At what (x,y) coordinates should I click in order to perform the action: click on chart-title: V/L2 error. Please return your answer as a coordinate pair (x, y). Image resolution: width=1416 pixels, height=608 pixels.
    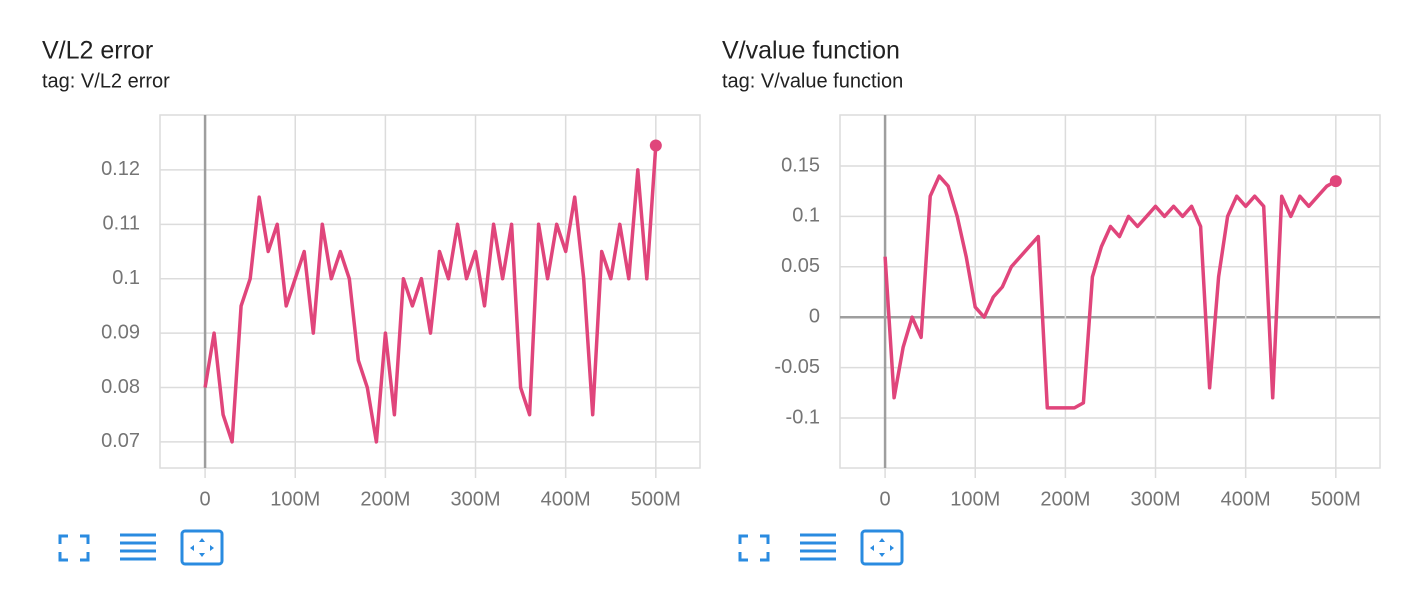
    Looking at the image, I should click on (97, 51).